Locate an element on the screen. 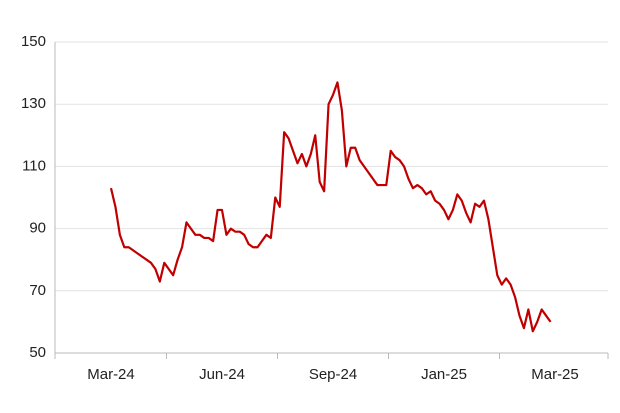 The image size is (620, 413). y-tick-label: 110 is located at coordinates (34, 165).